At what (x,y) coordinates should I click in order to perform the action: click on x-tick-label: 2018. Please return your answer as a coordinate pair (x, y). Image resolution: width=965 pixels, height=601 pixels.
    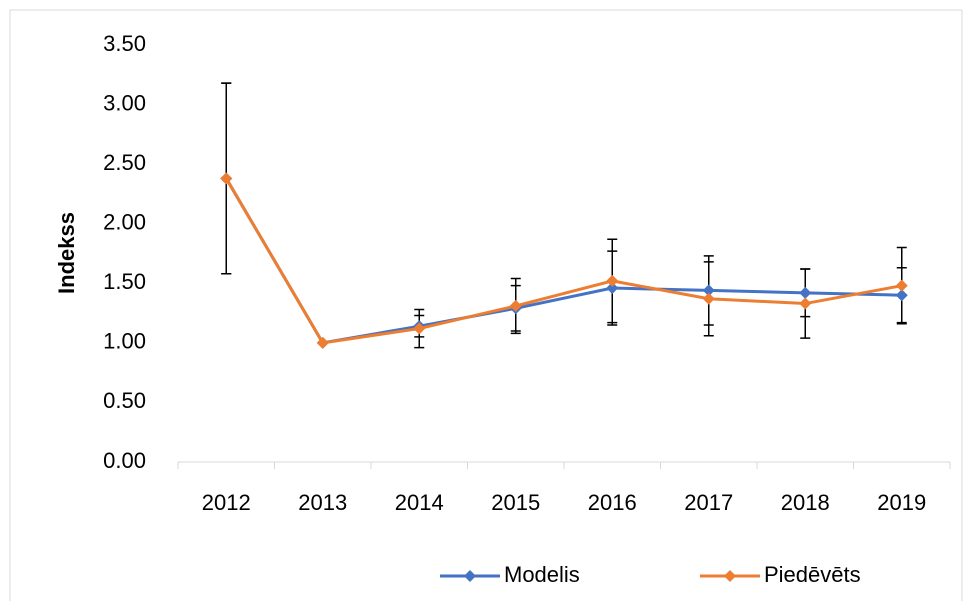
    Looking at the image, I should click on (805, 502).